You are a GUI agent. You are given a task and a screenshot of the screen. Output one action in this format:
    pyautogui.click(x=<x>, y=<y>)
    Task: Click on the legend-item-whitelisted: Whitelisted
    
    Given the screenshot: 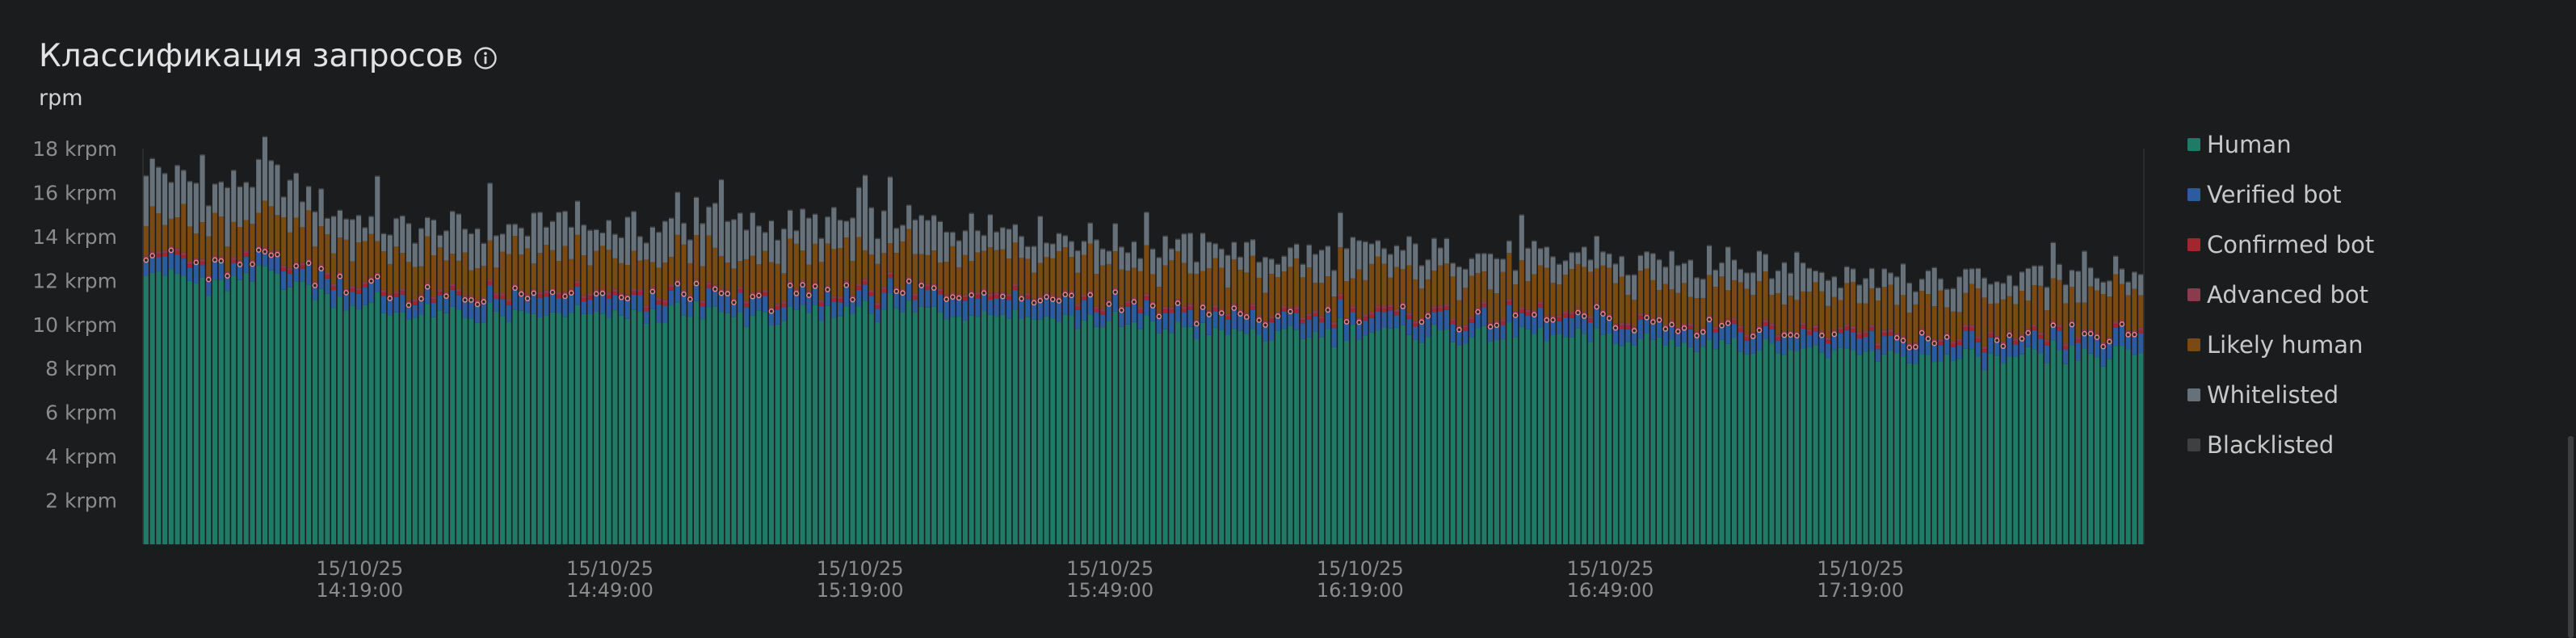 What is the action you would take?
    pyautogui.click(x=2280, y=395)
    